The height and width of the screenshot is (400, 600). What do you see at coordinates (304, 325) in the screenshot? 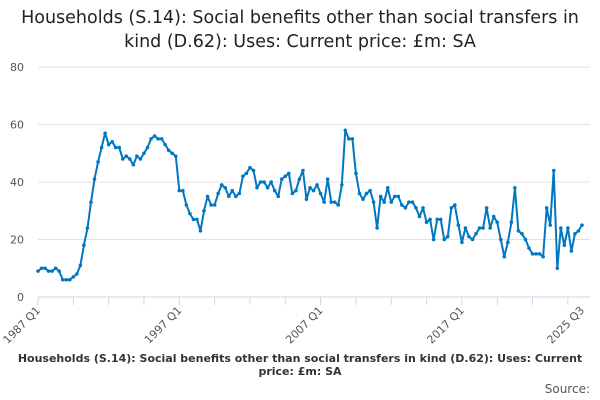
I see `x-tick-label: 2007 Q1` at bounding box center [304, 325].